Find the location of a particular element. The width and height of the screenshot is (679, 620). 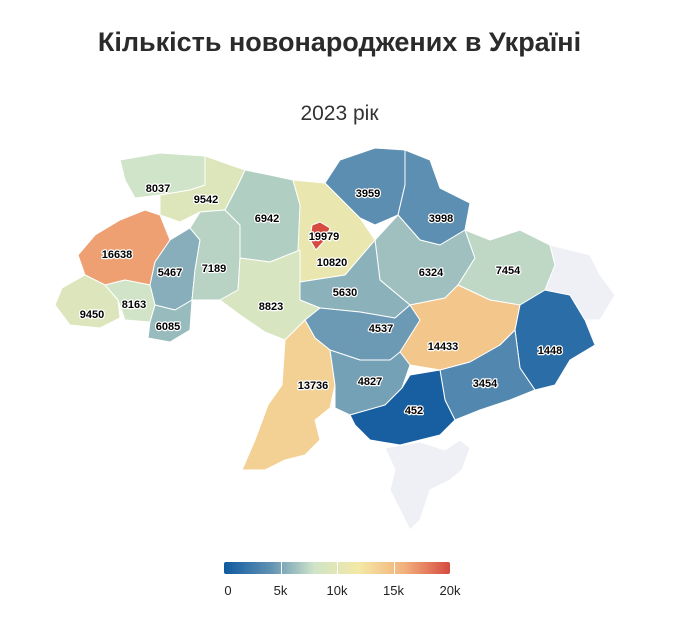

legend-tick-label: 10k is located at coordinates (337, 590).